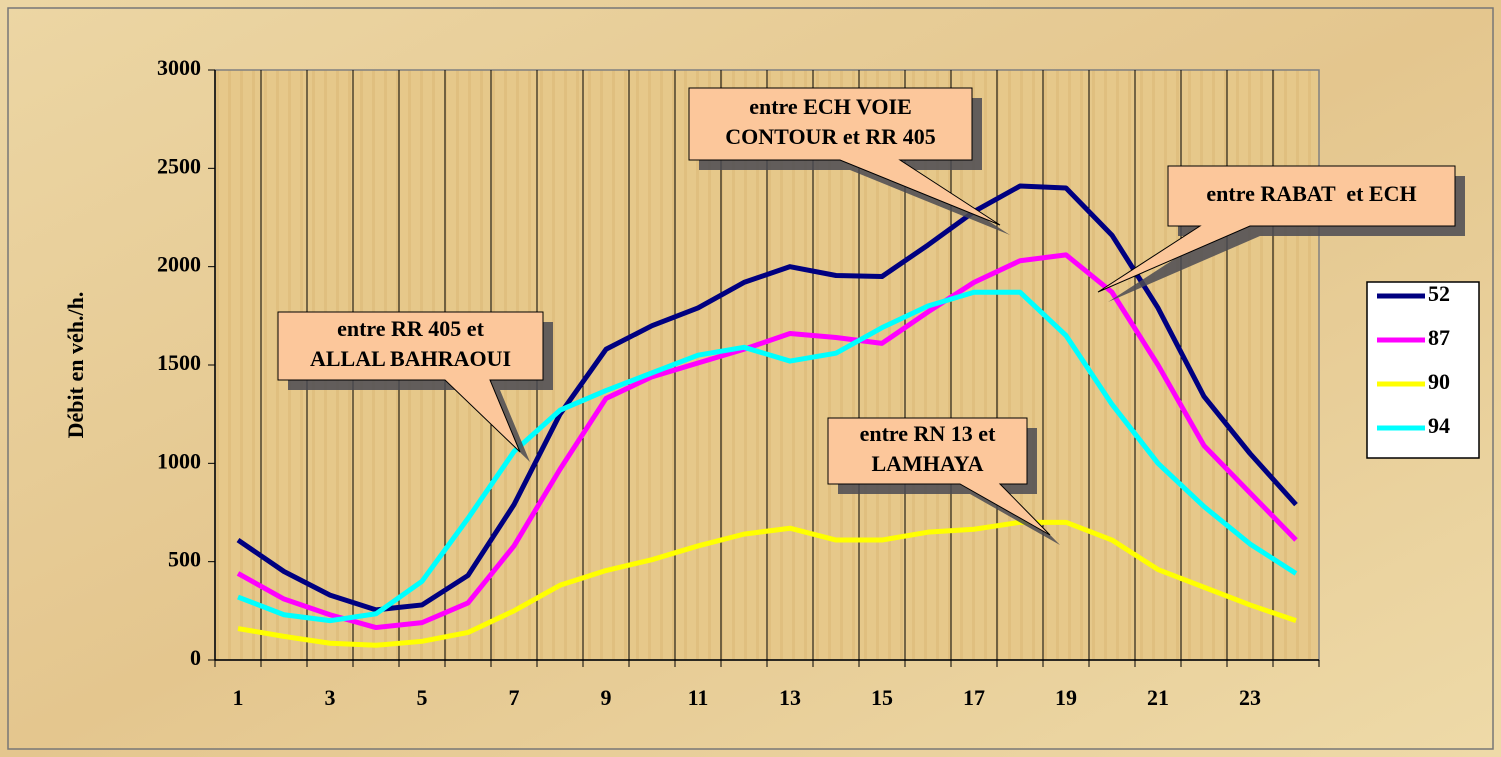 Image resolution: width=1501 pixels, height=757 pixels. I want to click on x-tick-label: 19, so click(1066, 697).